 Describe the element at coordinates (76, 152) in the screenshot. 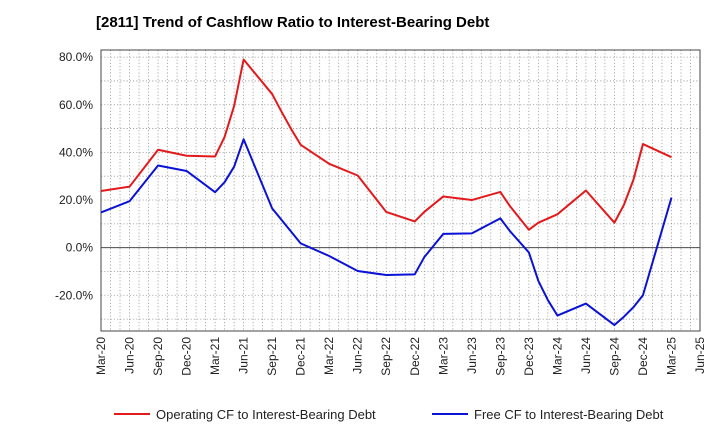

I see `y-tick-label: 40.0%` at that location.